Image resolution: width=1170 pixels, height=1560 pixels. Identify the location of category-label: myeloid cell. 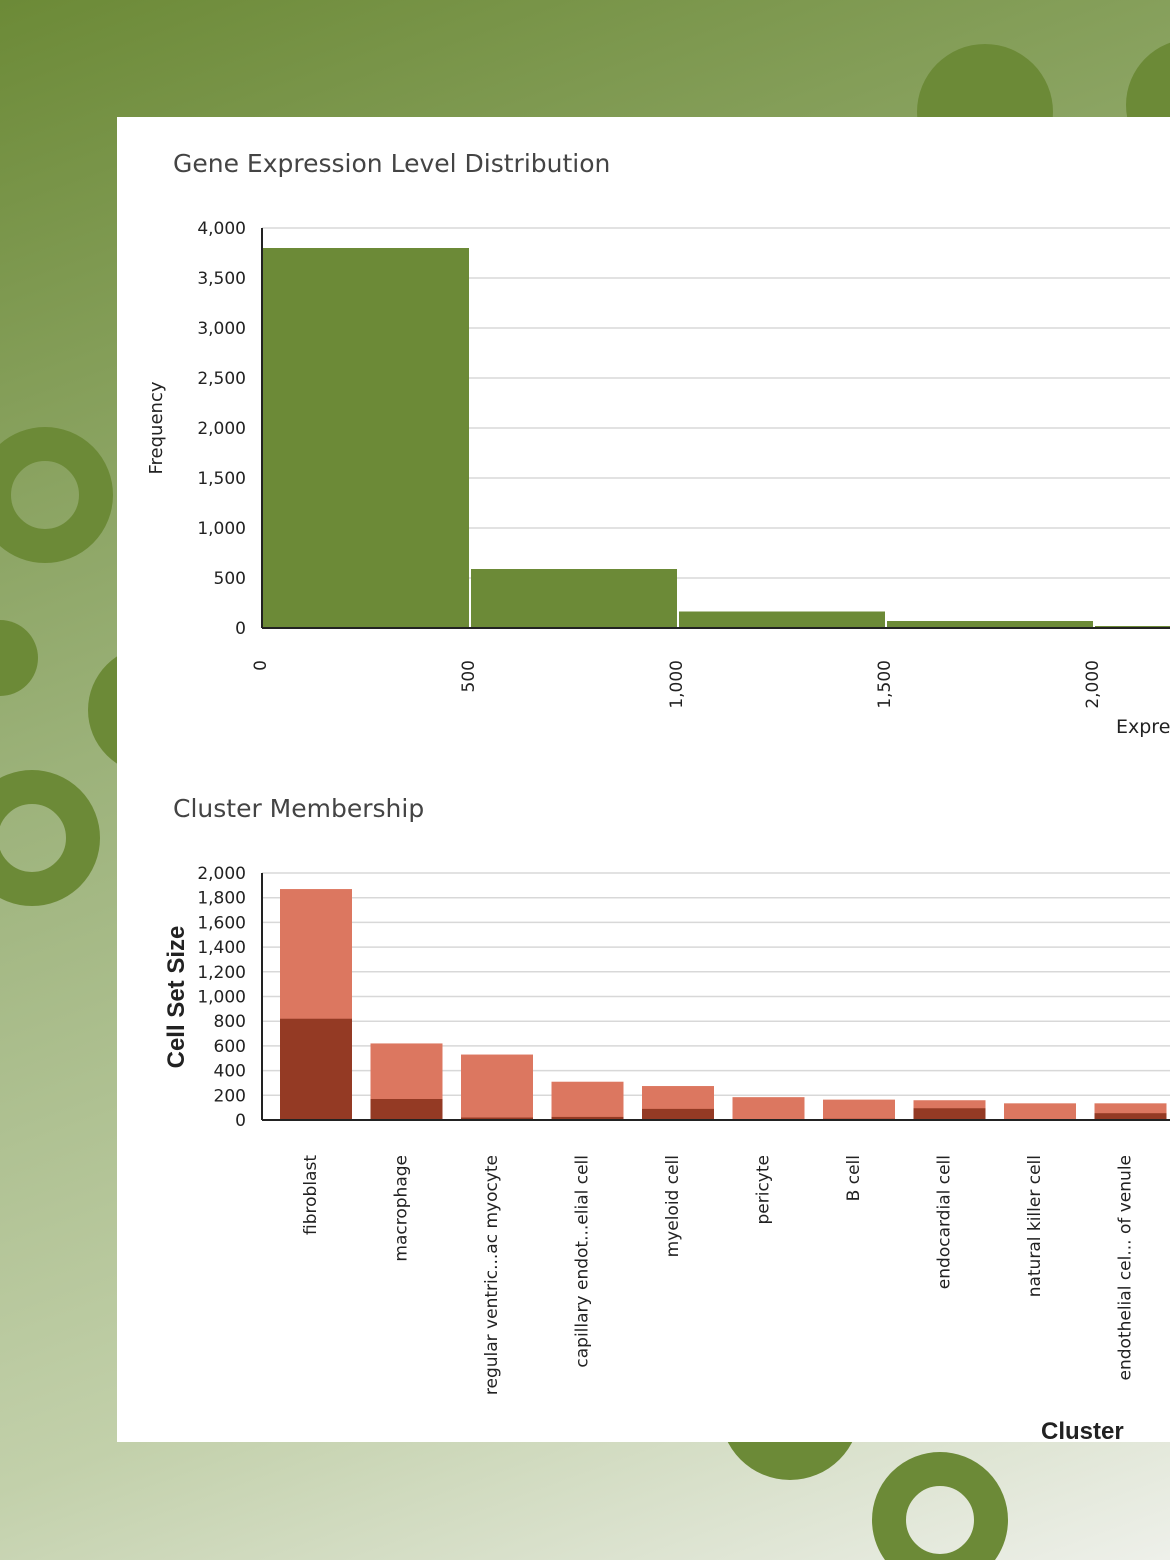
(673, 1206).